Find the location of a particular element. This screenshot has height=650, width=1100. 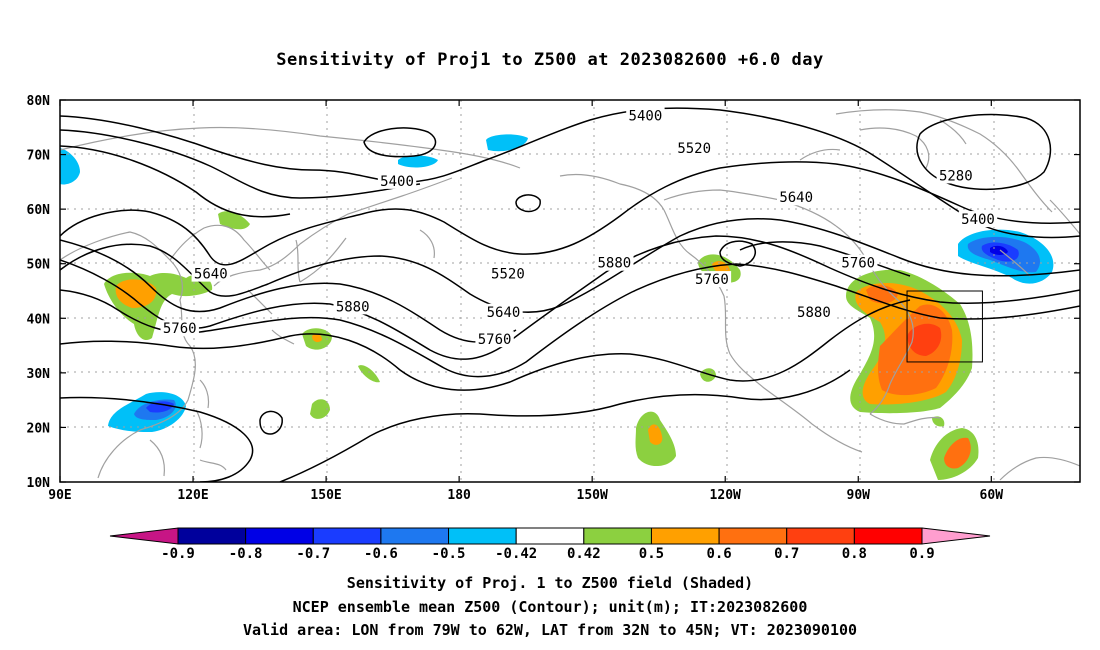

colorbar-over-triangle is located at coordinates (956, 536).